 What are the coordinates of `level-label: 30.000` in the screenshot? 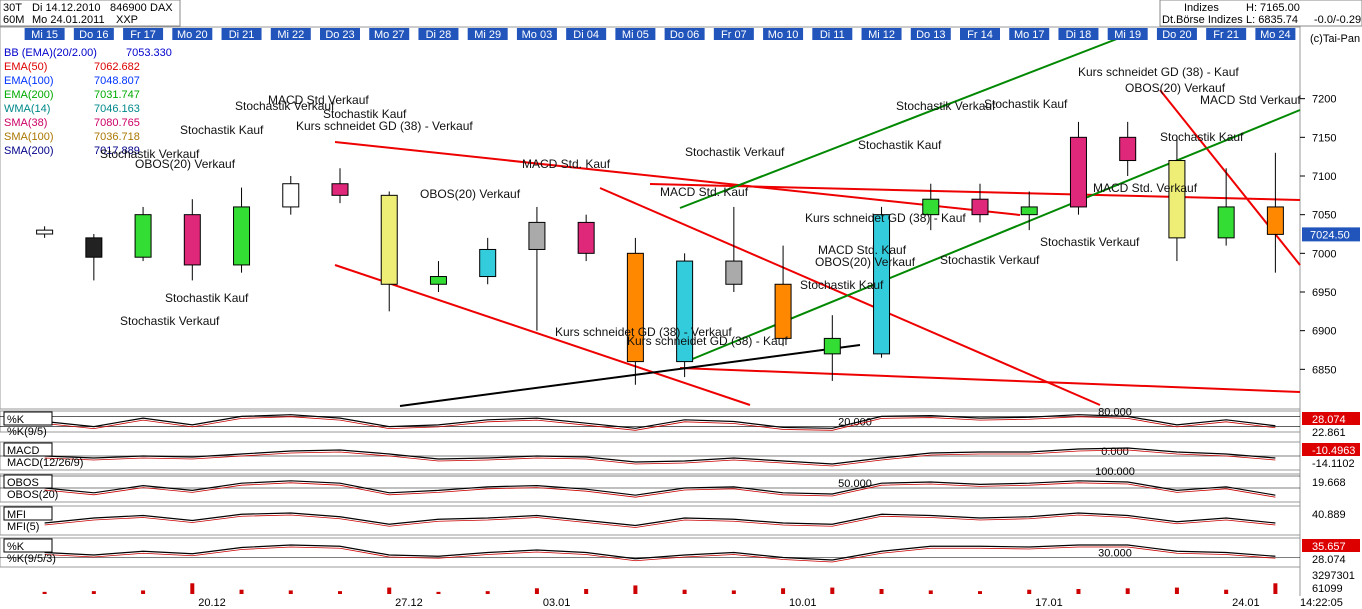 It's located at (1115, 554).